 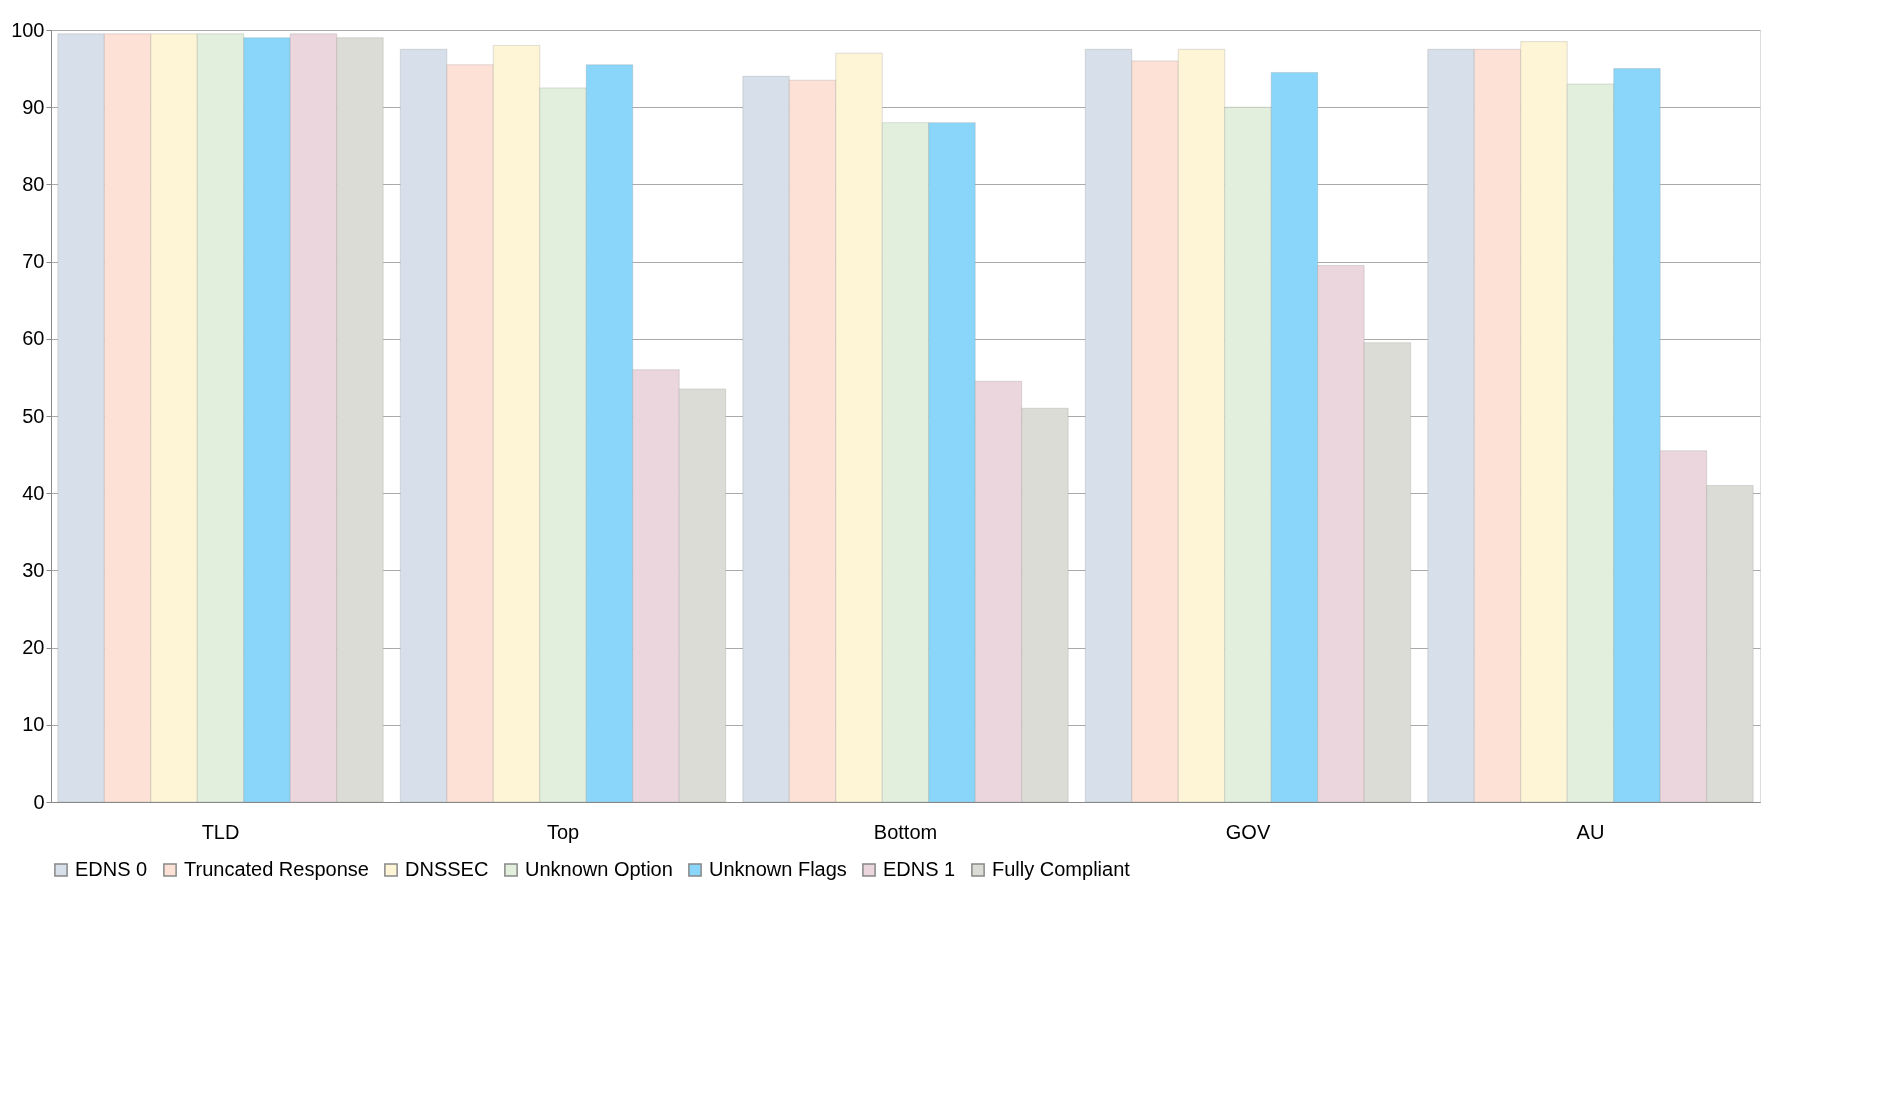 I want to click on legend-label: Unknown Option, so click(x=599, y=869).